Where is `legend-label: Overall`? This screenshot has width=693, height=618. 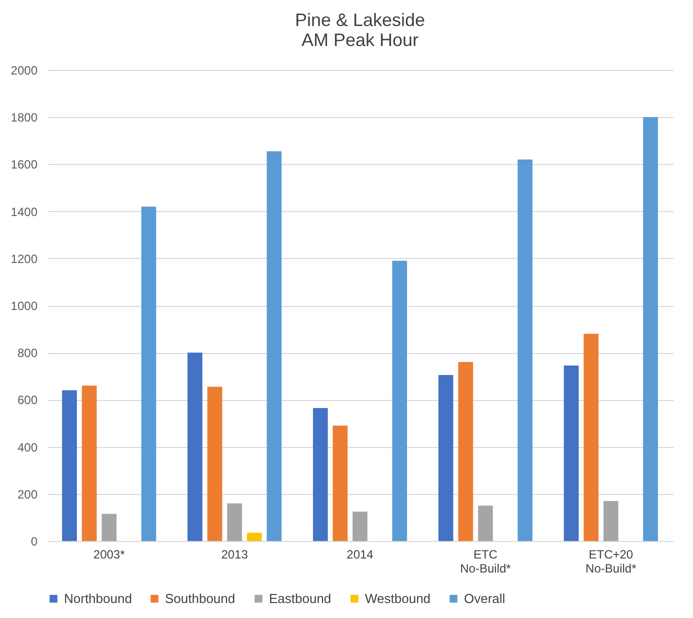
legend-label: Overall is located at coordinates (485, 598).